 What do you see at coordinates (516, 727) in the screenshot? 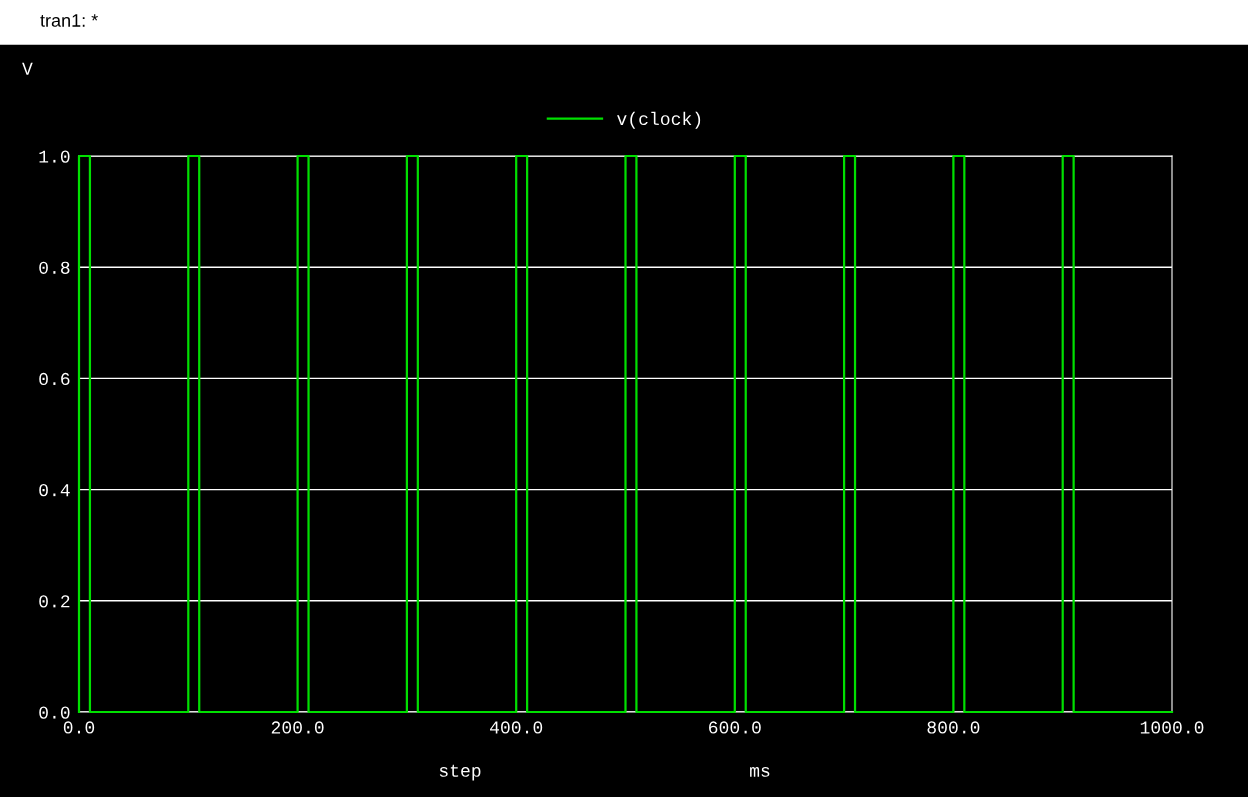
I see `x-tick-label: 400.0` at bounding box center [516, 727].